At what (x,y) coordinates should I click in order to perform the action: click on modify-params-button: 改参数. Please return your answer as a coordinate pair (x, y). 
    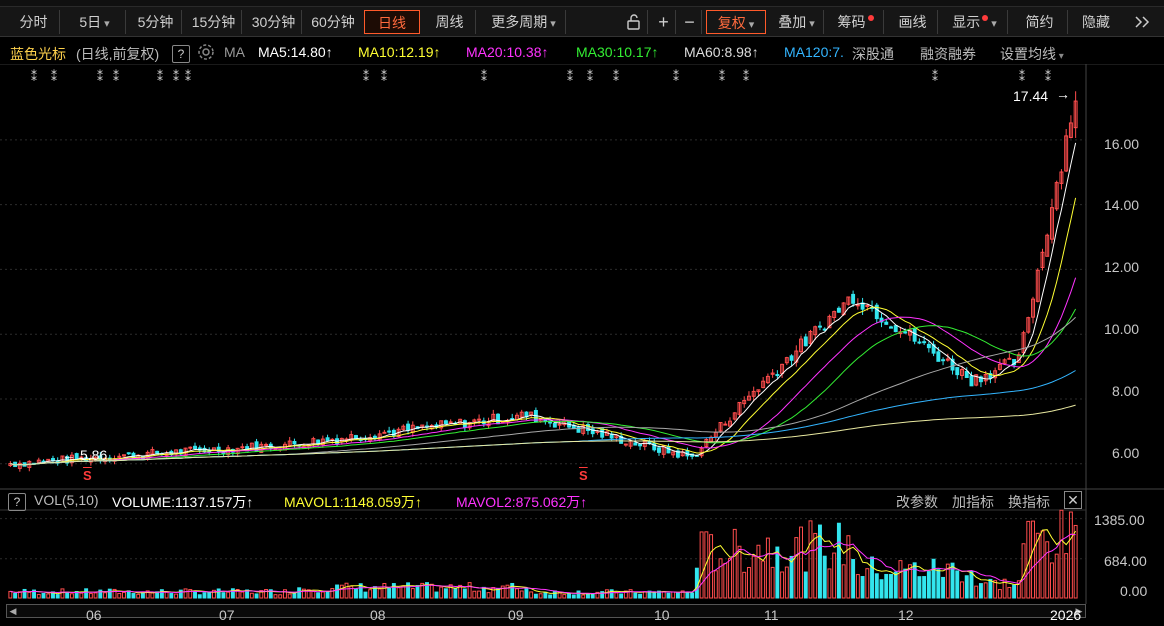
    Looking at the image, I should click on (917, 502).